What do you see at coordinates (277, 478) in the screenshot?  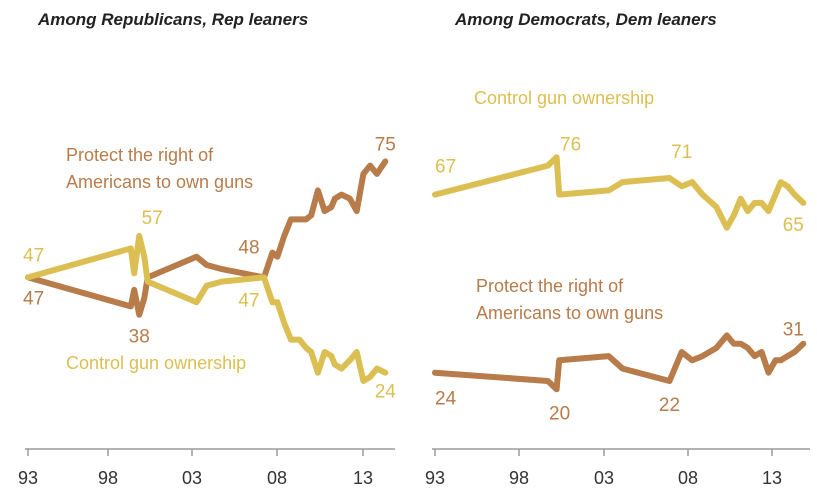 I see `republicans-x-tick-label: 08` at bounding box center [277, 478].